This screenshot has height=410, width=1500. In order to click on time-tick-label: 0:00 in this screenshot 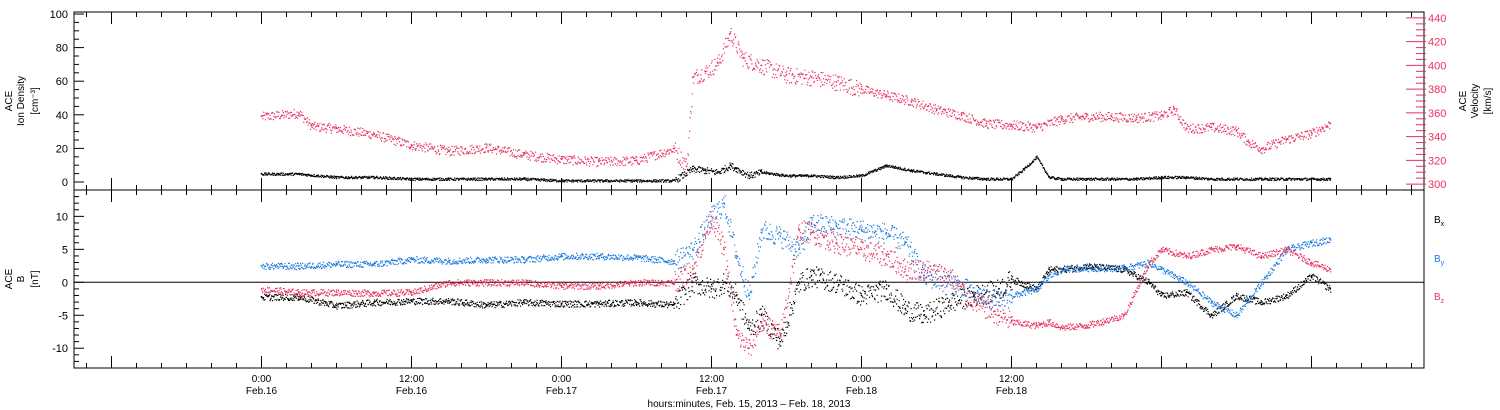, I will do `click(262, 379)`.